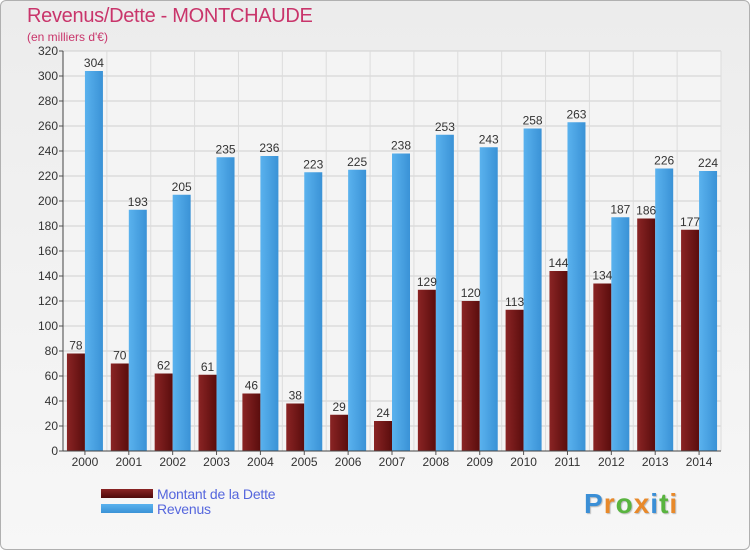 The image size is (750, 550). Describe the element at coordinates (188, 494) in the screenshot. I see `legend-item-debt: Montant de la Dette` at that location.